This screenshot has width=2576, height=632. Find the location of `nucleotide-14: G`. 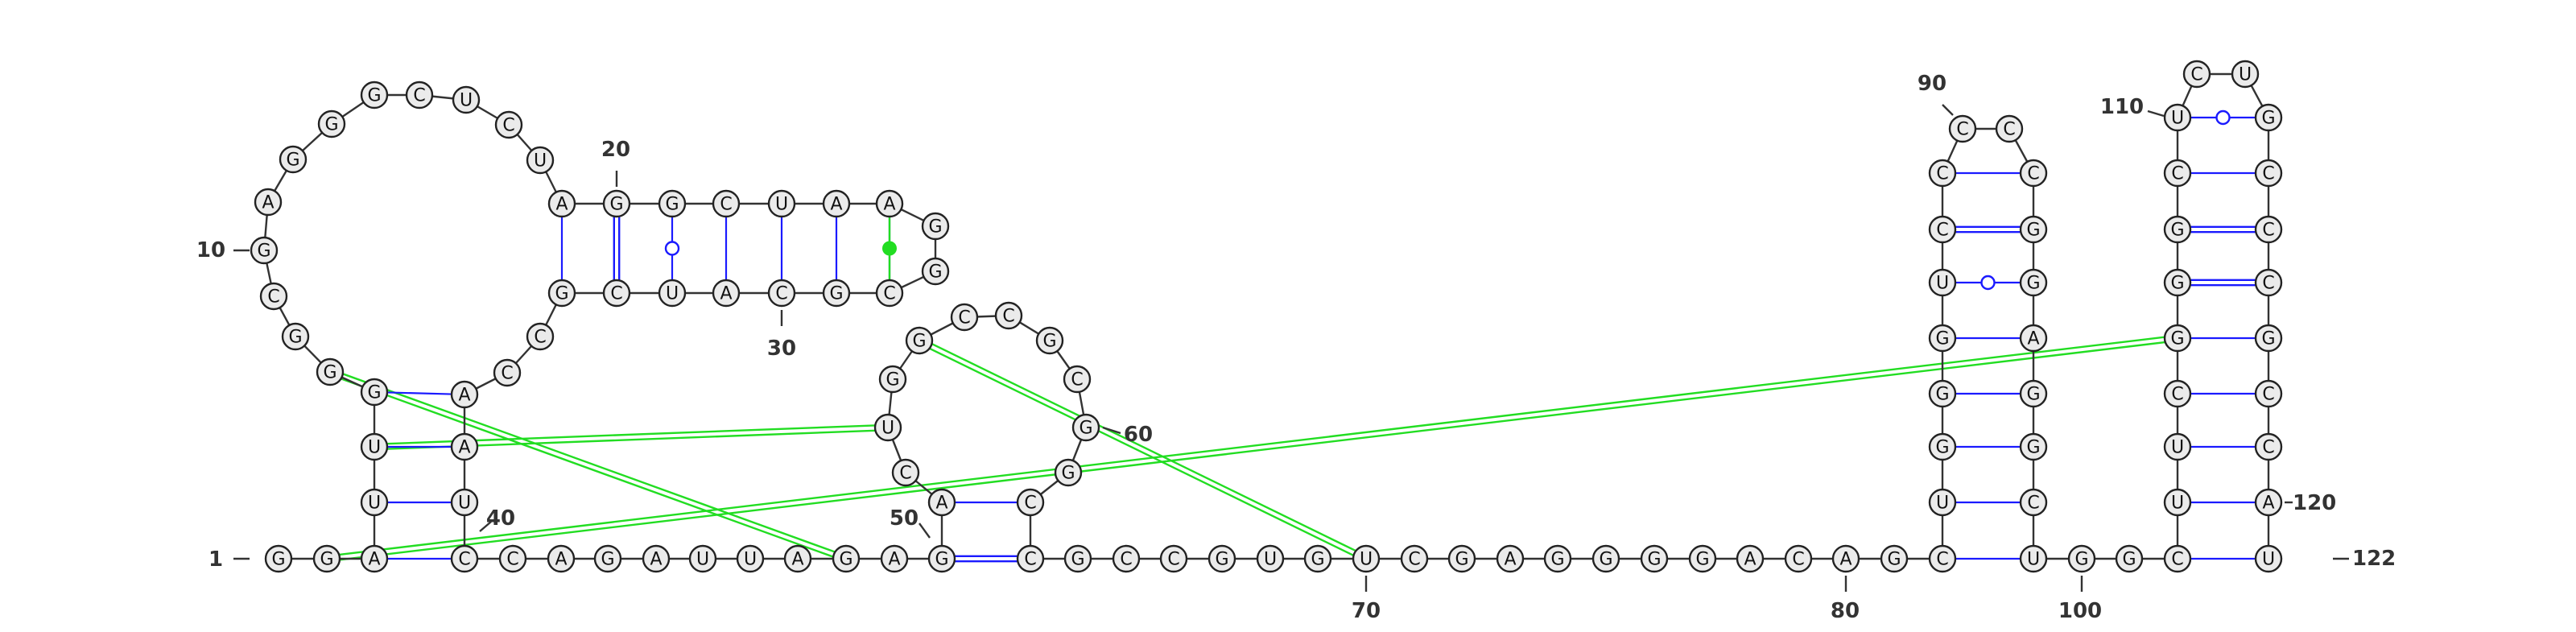

nucleotide-14: G is located at coordinates (374, 95).